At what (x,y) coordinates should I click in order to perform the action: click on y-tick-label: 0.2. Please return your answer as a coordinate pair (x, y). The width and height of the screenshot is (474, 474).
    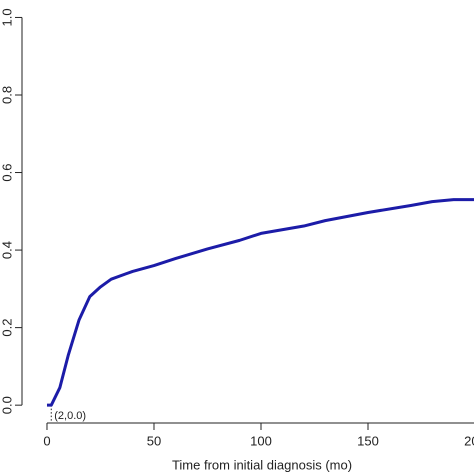
    Looking at the image, I should click on (7, 328).